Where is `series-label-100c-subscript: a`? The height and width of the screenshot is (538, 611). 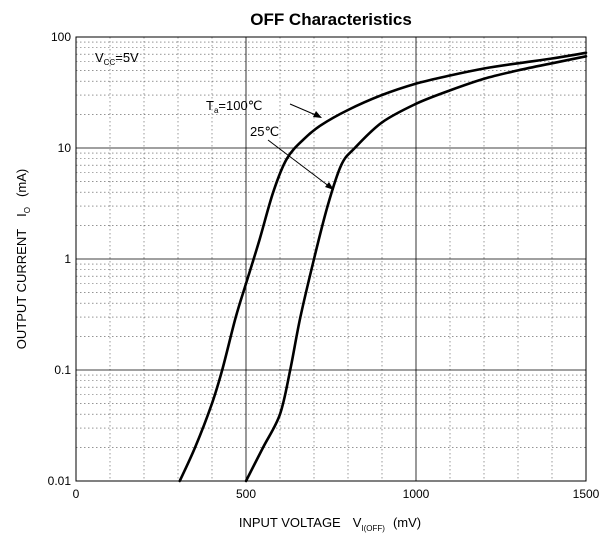 series-label-100c-subscript: a is located at coordinates (216, 110).